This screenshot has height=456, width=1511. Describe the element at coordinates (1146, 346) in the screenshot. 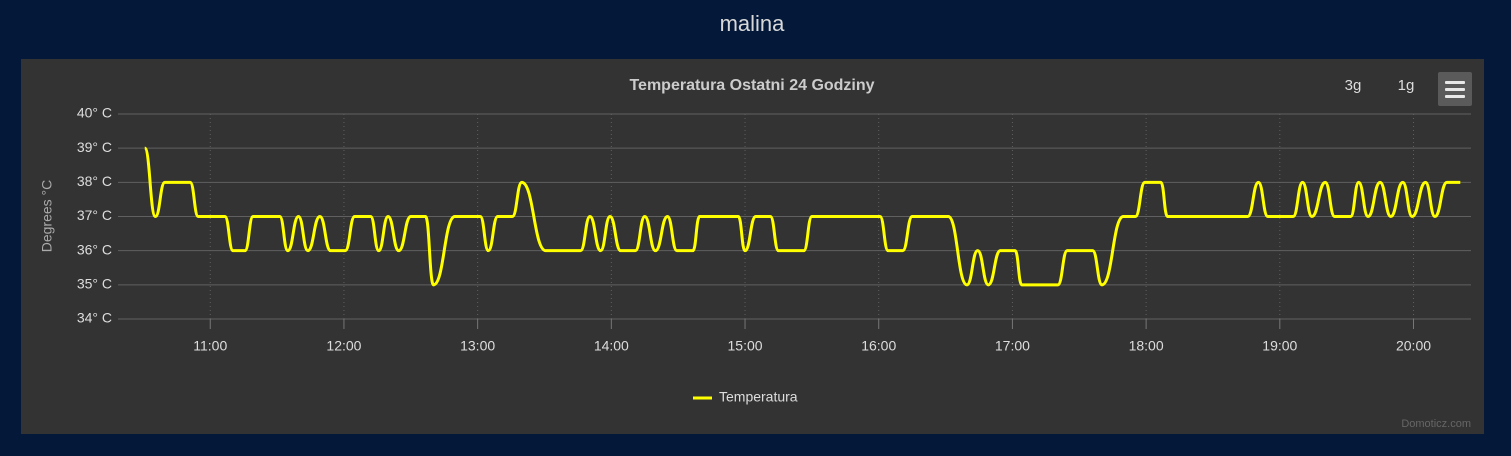

I see `x-tick-label: 18:00` at that location.